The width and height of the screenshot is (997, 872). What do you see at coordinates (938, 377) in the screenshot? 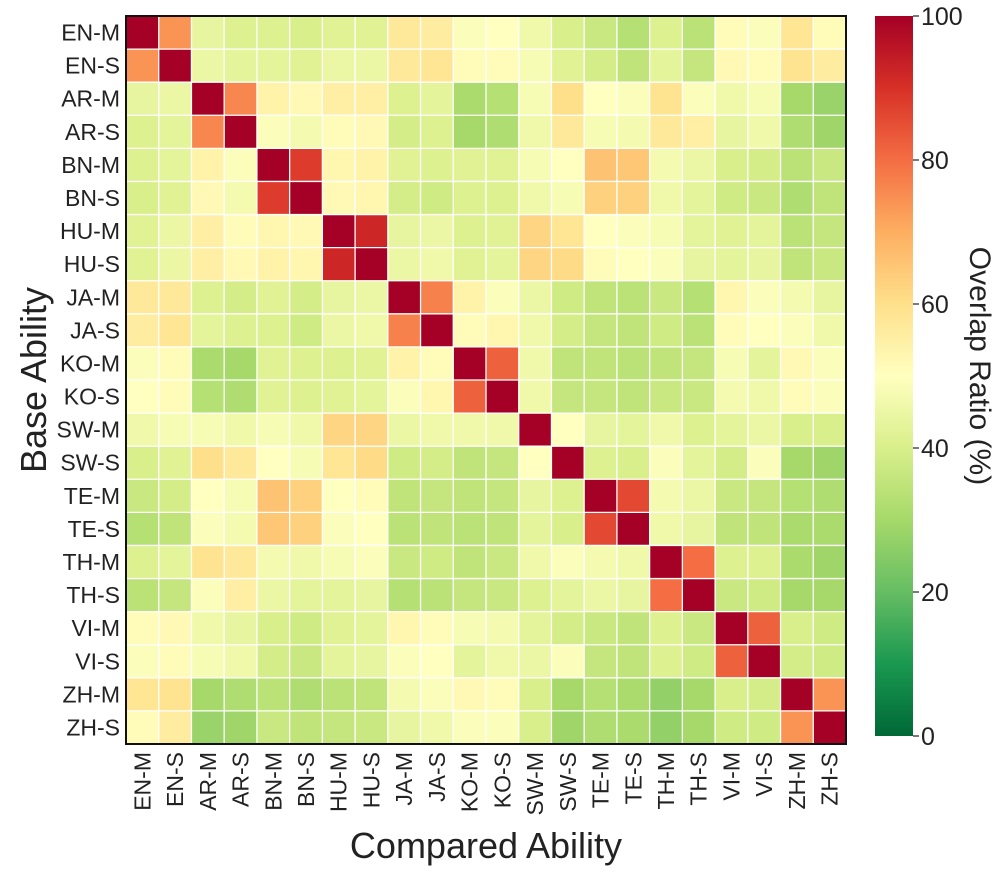
I see `colorbar-ticks: 0 20 40 60 80 100` at bounding box center [938, 377].